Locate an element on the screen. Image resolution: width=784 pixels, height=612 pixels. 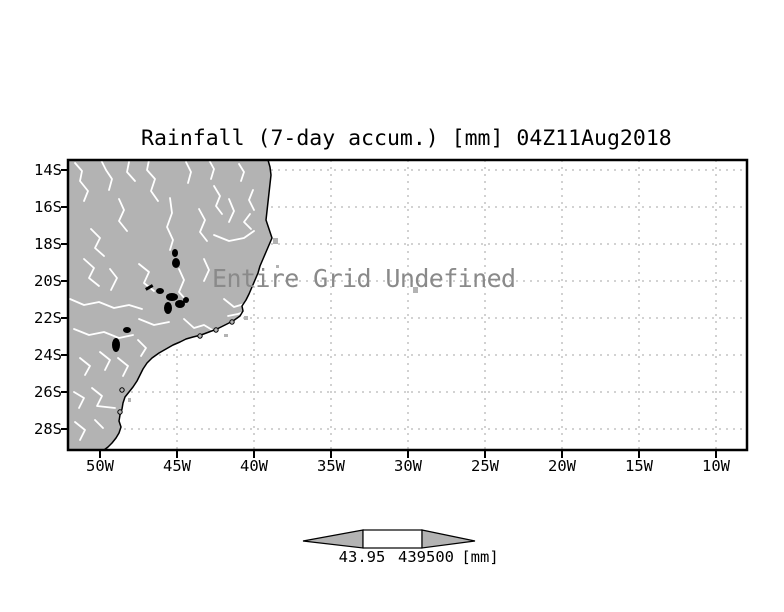
colorbar-right-arrow is located at coordinates (448, 539).